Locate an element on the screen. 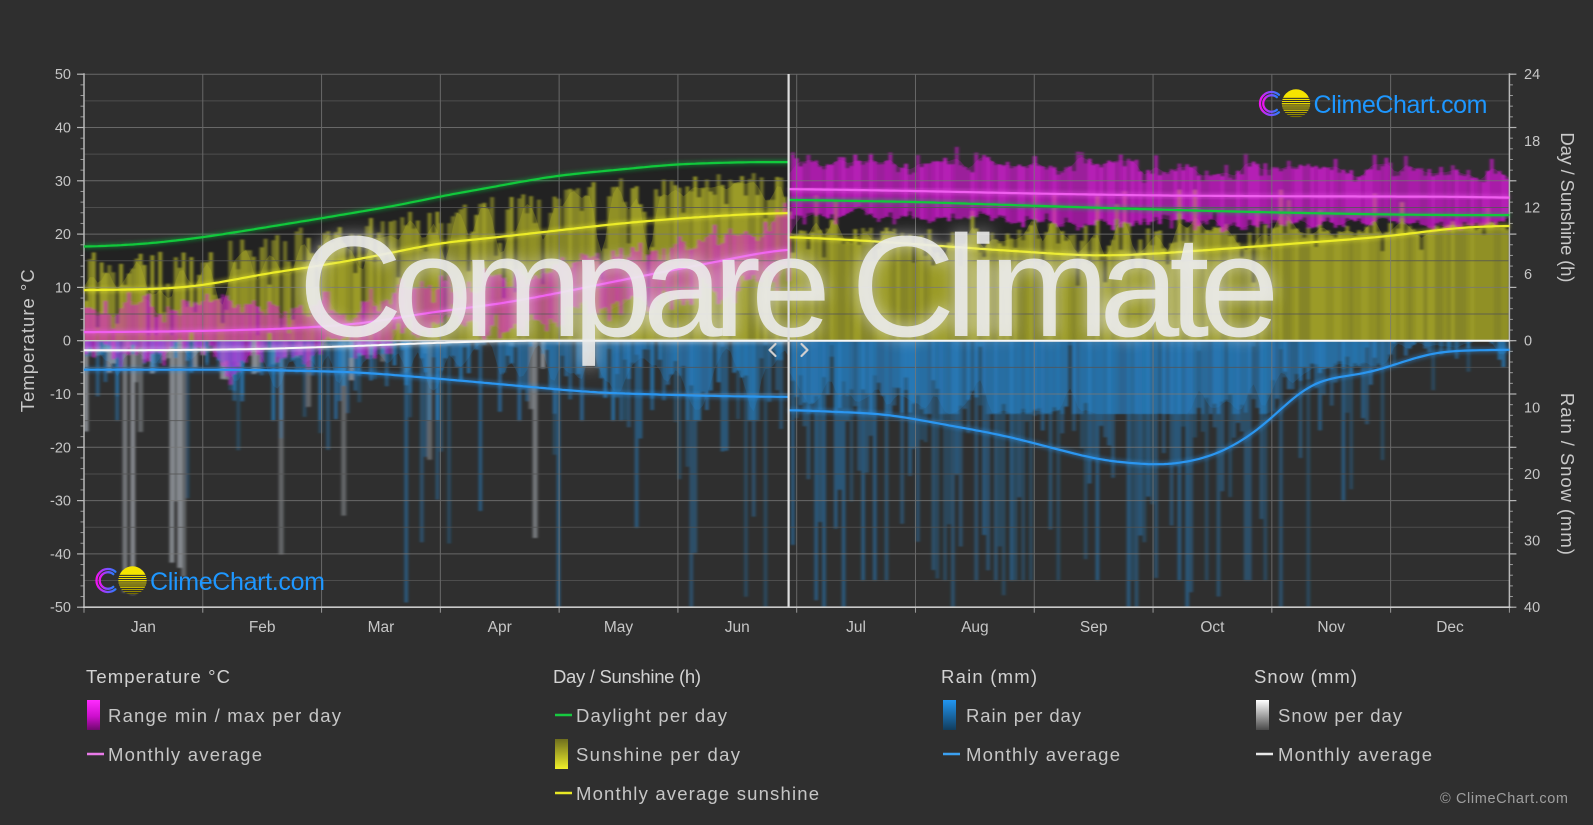 This screenshot has width=1593, height=825. svg-text: Rain per day is located at coordinates (1024, 715).